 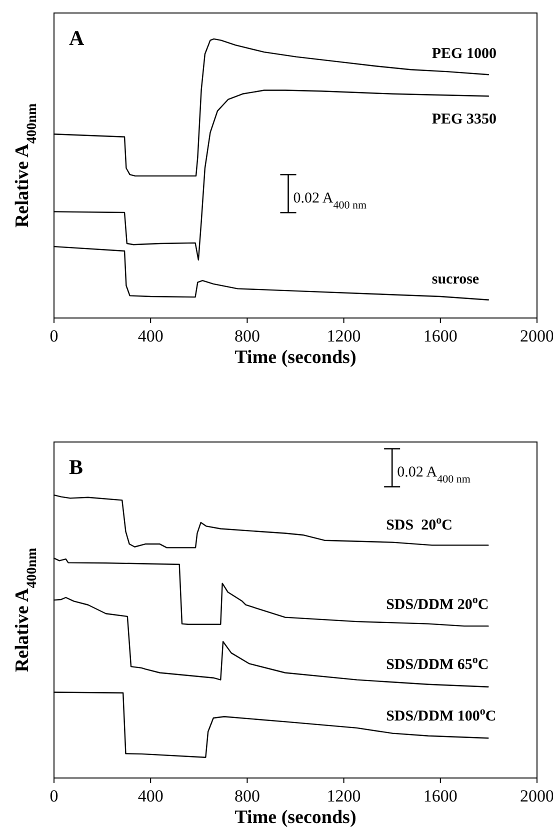 What do you see at coordinates (76, 467) in the screenshot?
I see `chart-title: B` at bounding box center [76, 467].